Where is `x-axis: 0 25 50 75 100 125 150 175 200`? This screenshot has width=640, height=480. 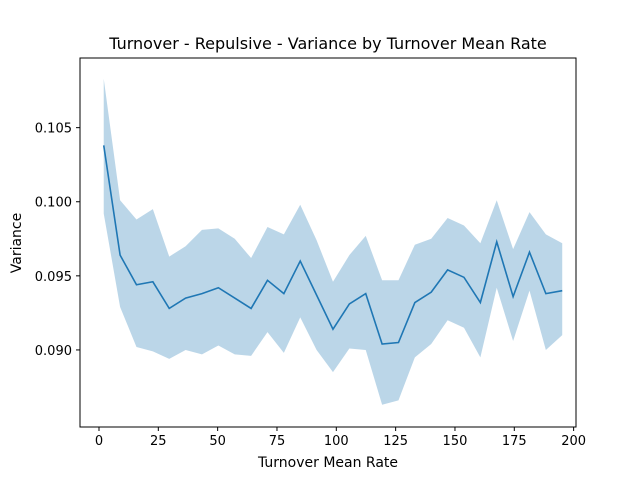
x-axis: 0 25 50 75 100 125 150 175 200 is located at coordinates (340, 438).